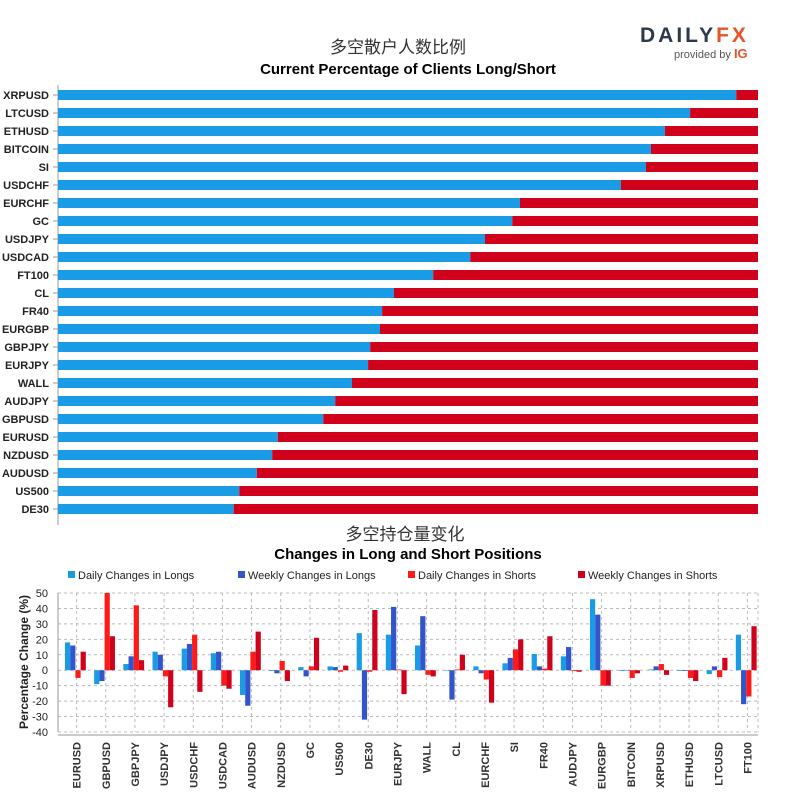 The height and width of the screenshot is (800, 800). Describe the element at coordinates (700, 42) in the screenshot. I see `dailyfx-logo: DAILYFX provided by IG` at that location.